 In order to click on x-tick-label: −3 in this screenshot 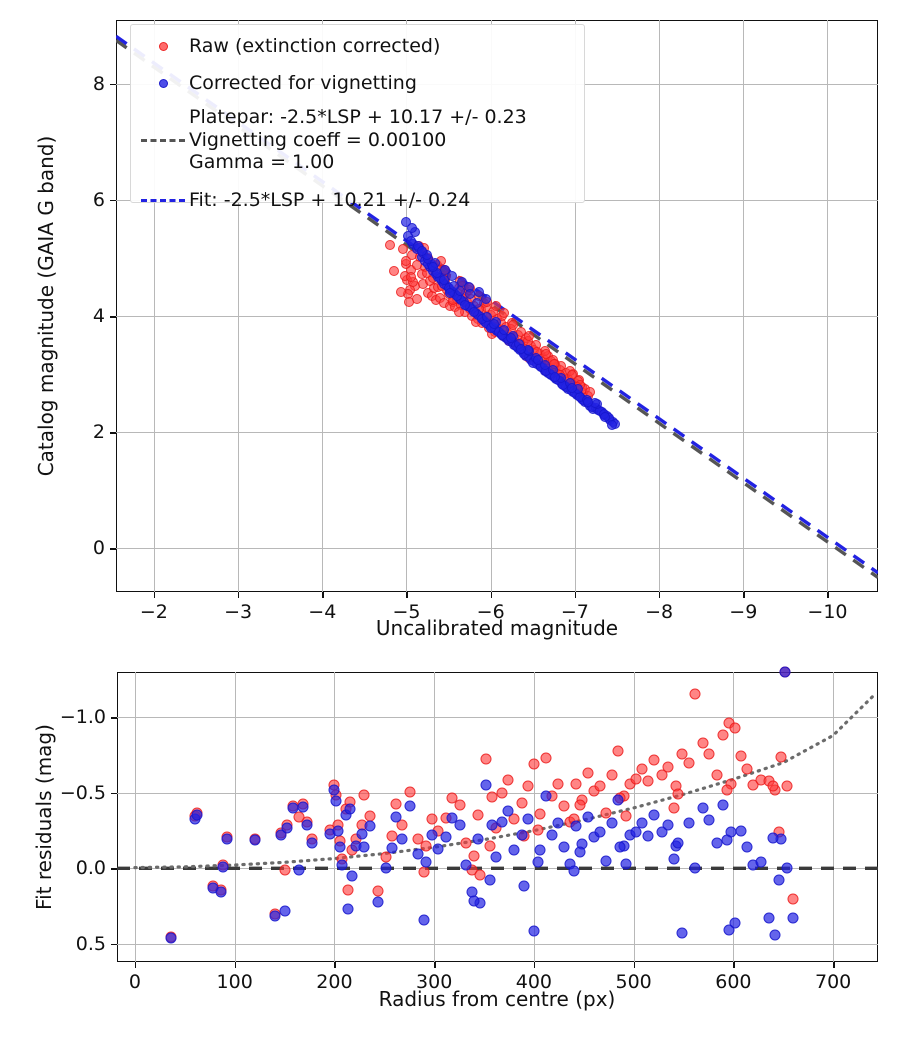, I will do `click(238, 612)`.